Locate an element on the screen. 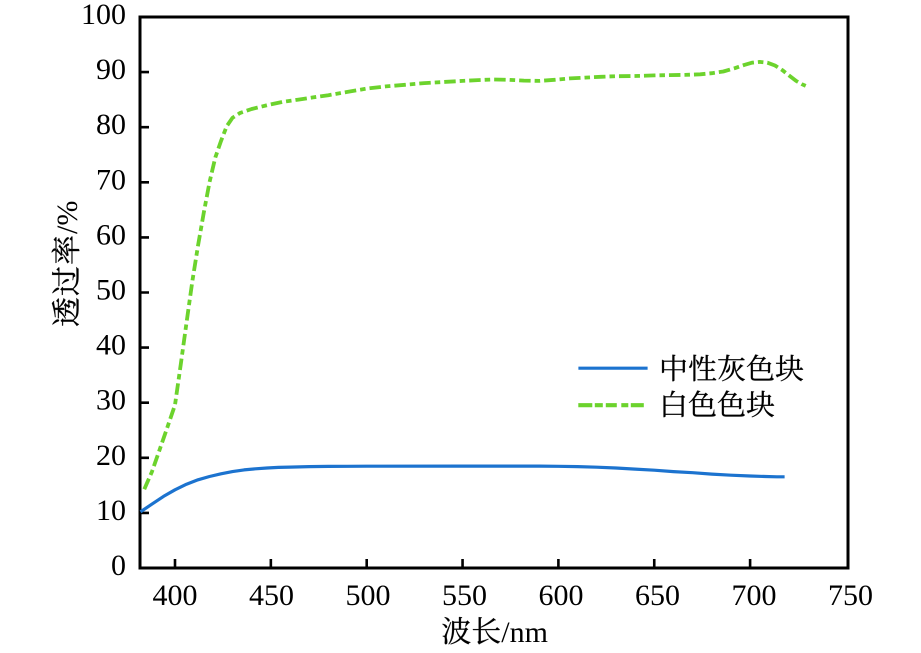 This screenshot has width=921, height=653. svg-text: 550 is located at coordinates (464, 595).